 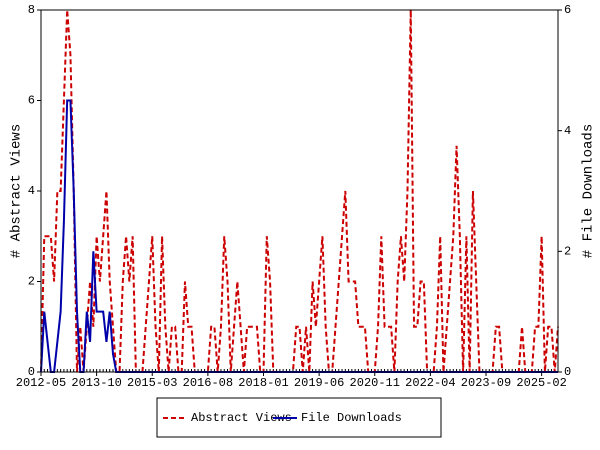 I want to click on legend-label: File Downloads, so click(x=351, y=418).